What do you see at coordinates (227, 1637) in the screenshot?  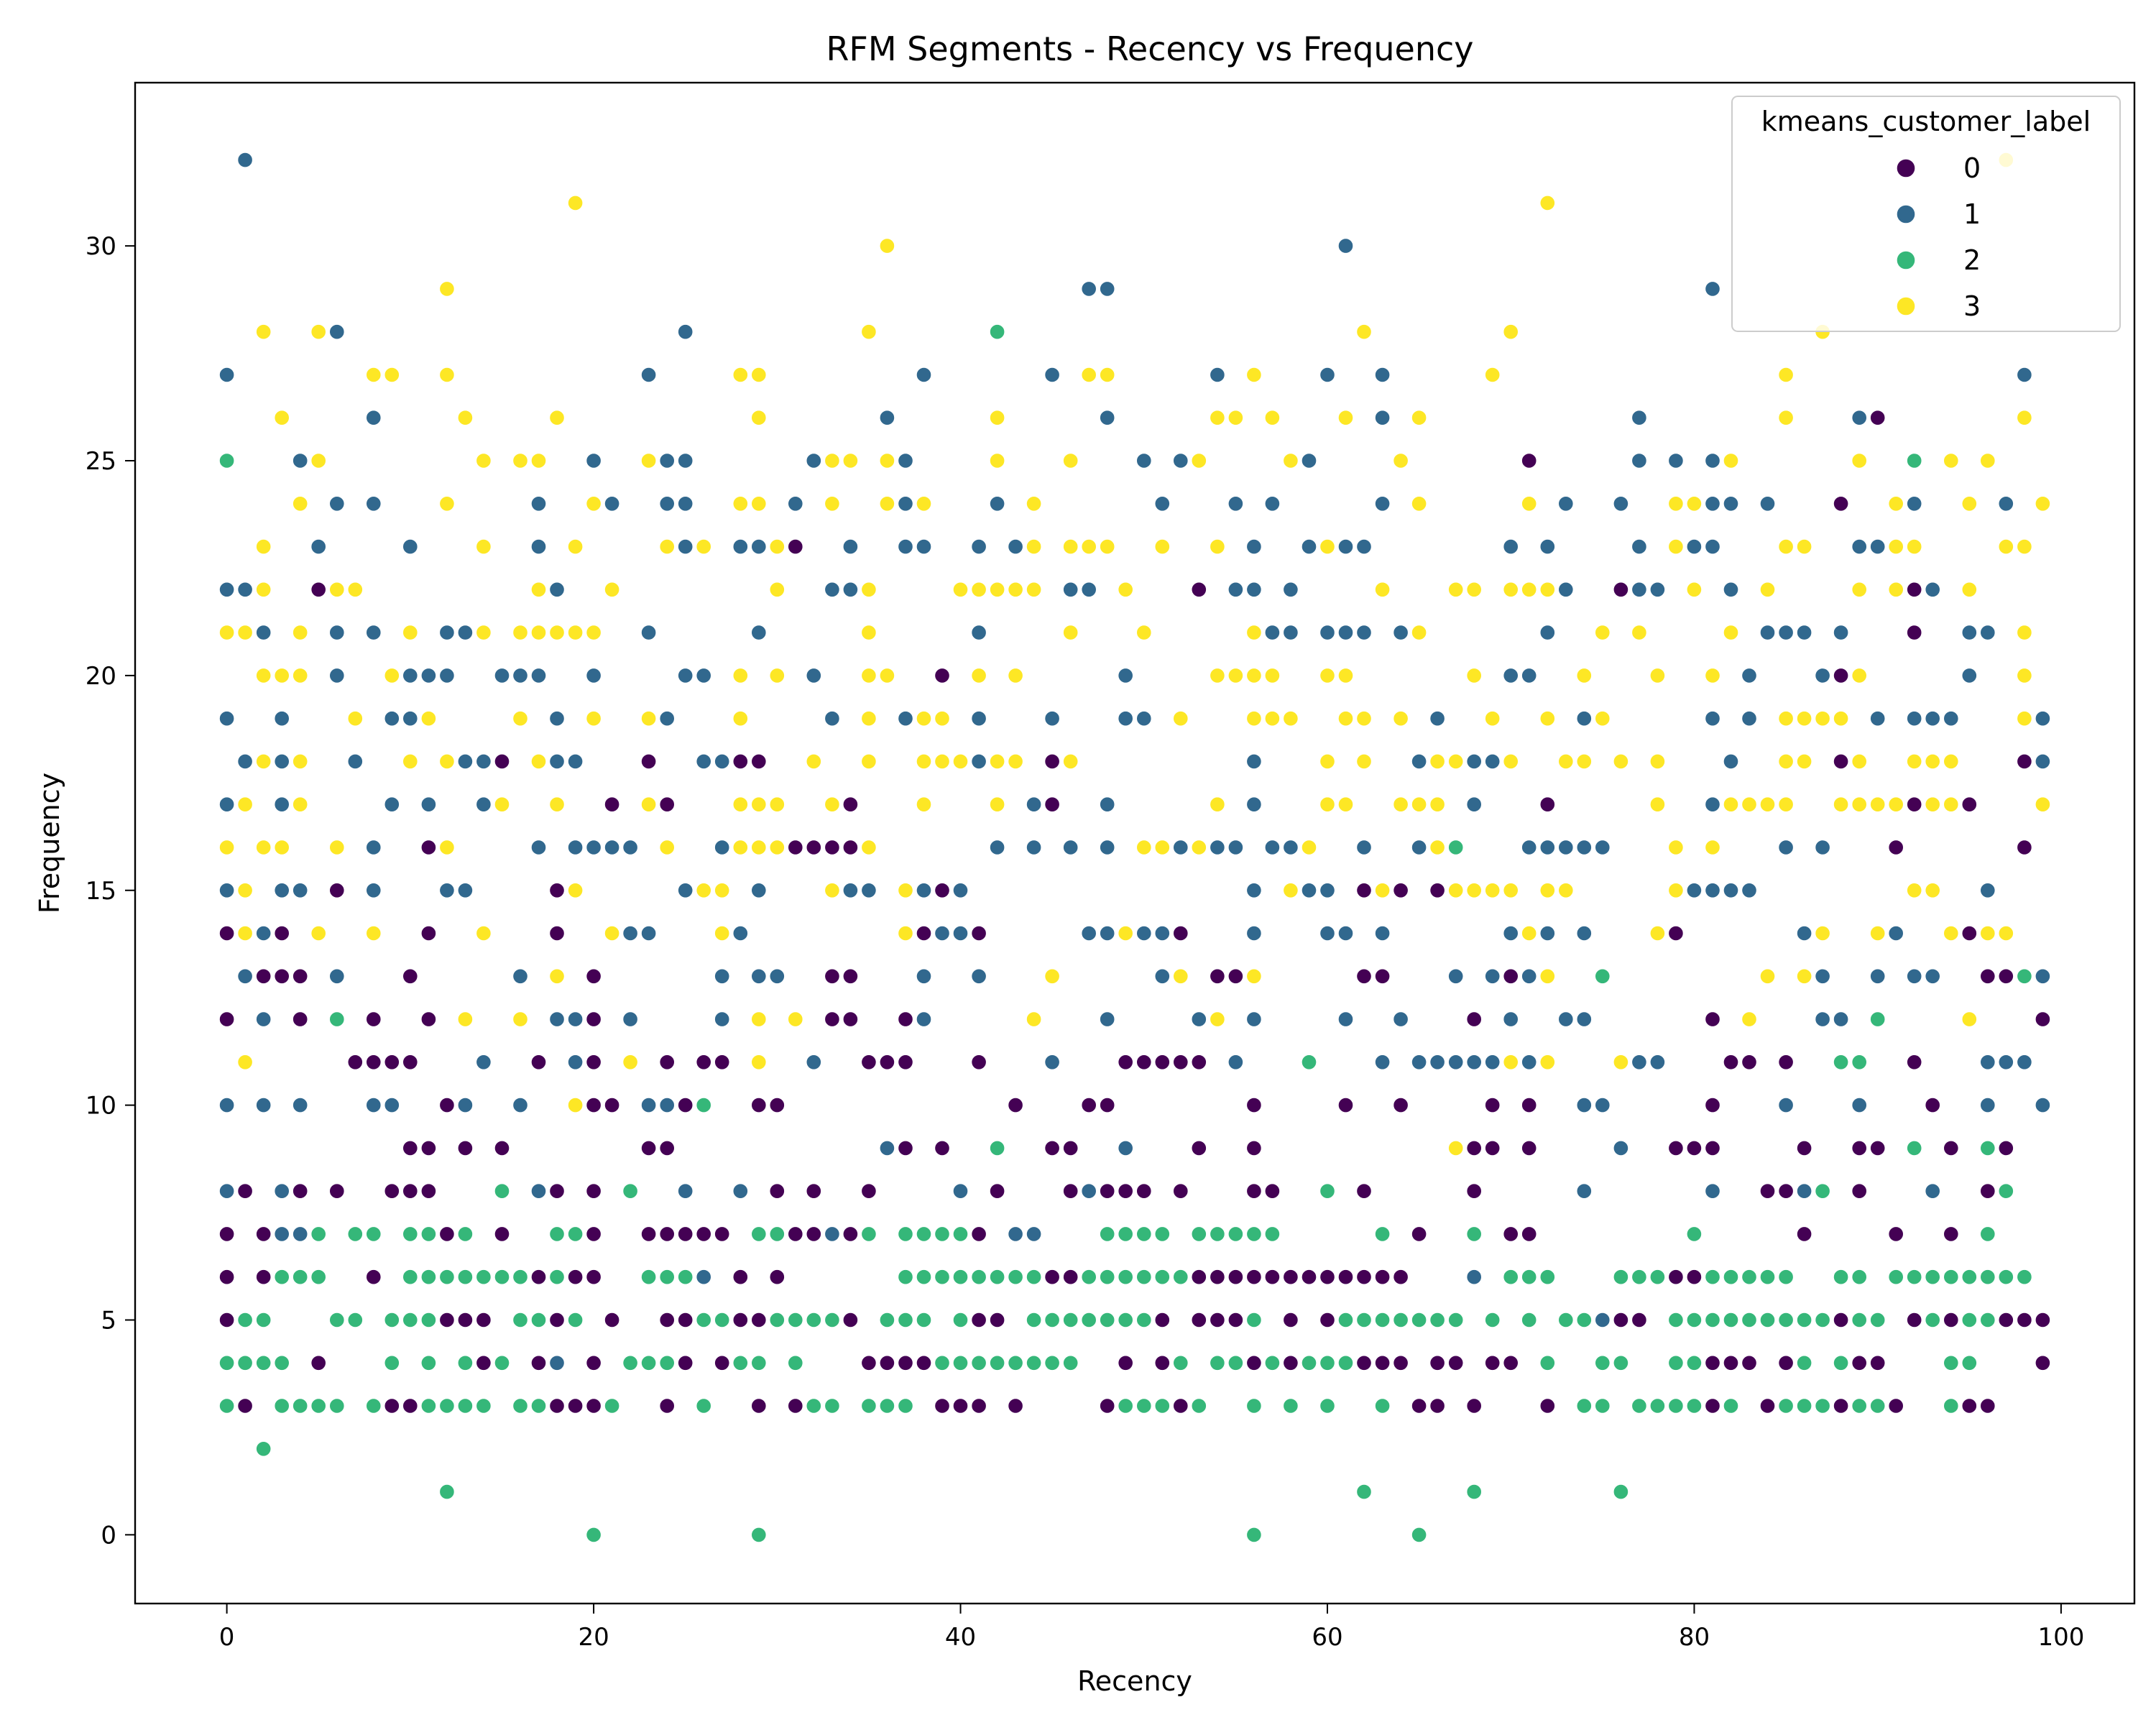 I see `x-tick-label: 0` at bounding box center [227, 1637].